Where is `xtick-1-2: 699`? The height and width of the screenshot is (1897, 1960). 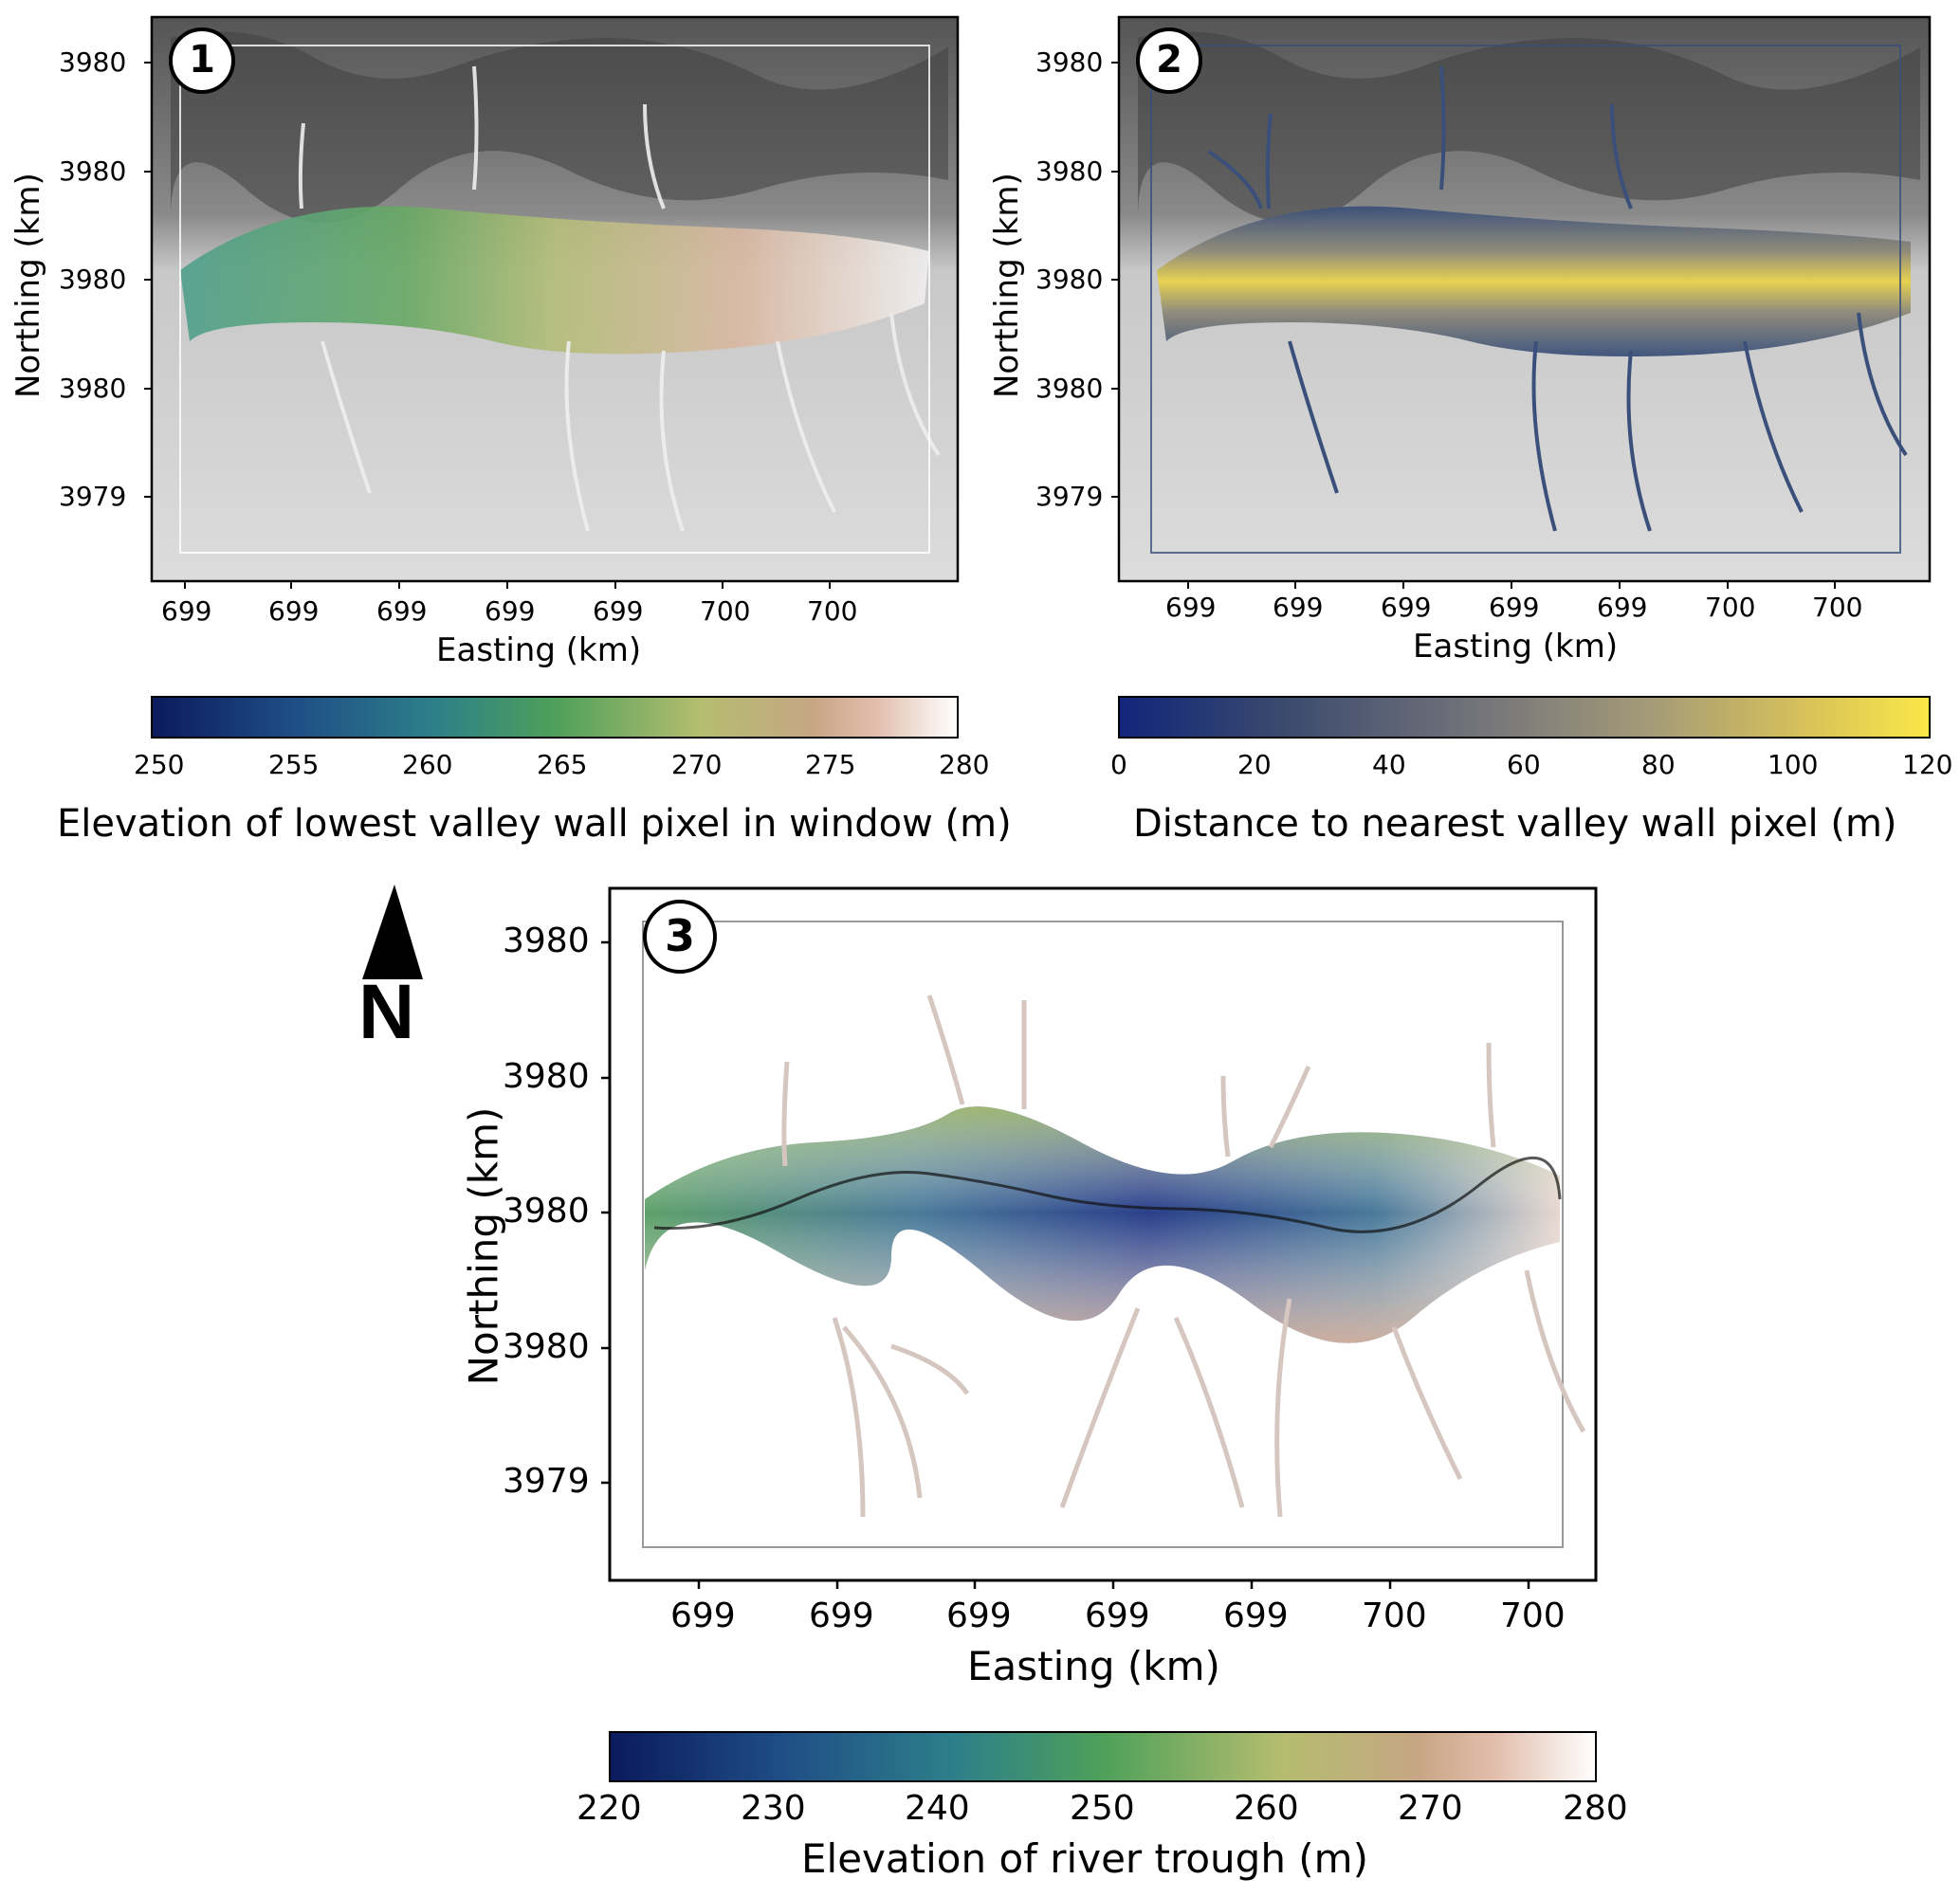
xtick-1-2: 699 is located at coordinates (402, 611).